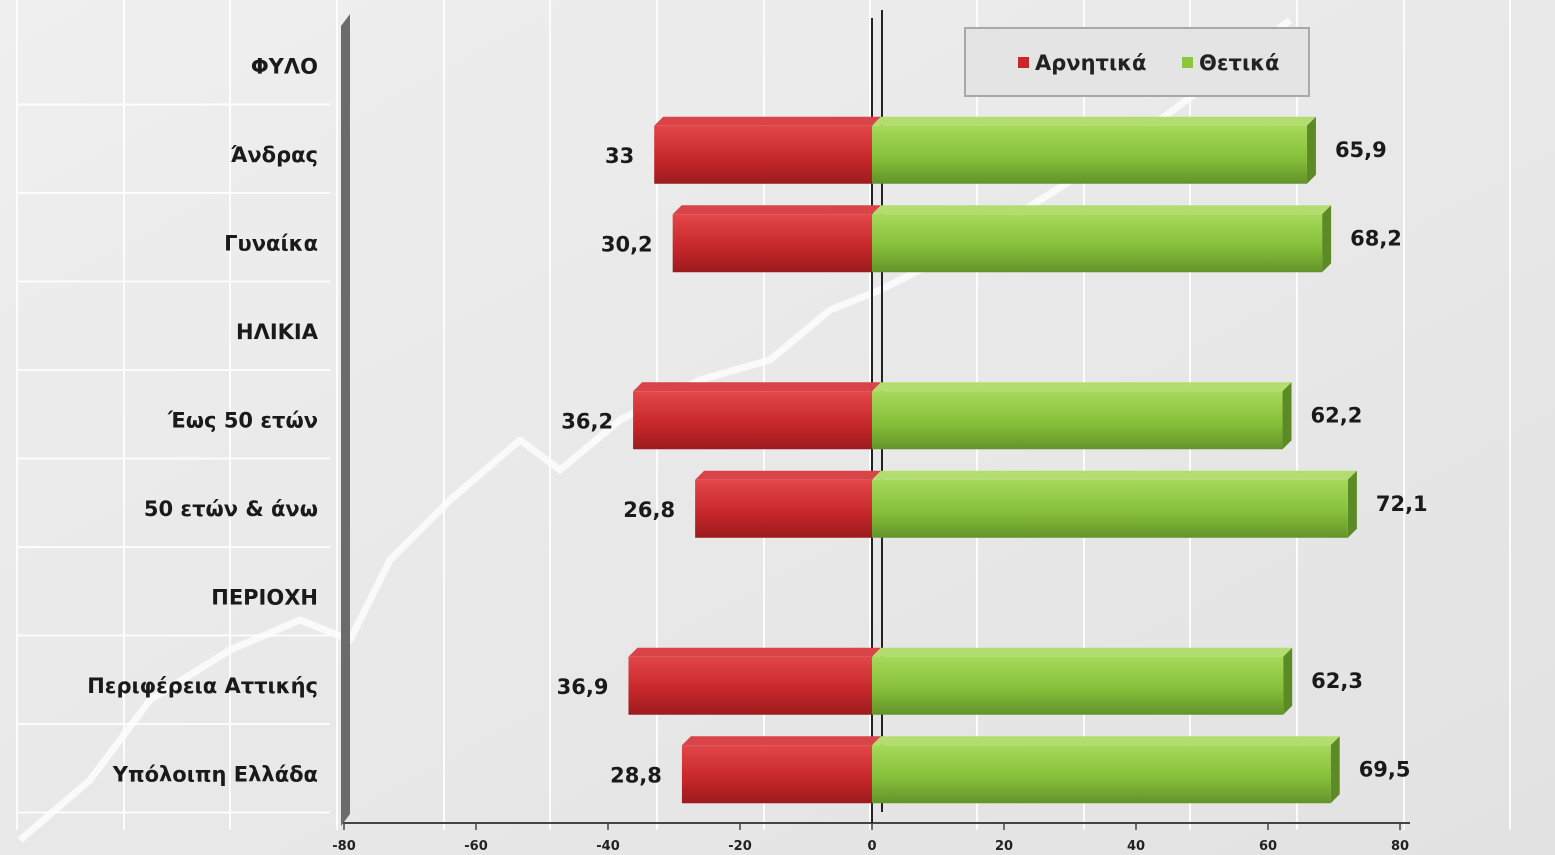  I want to click on category-label: Έως 50 ετών, so click(242, 420).